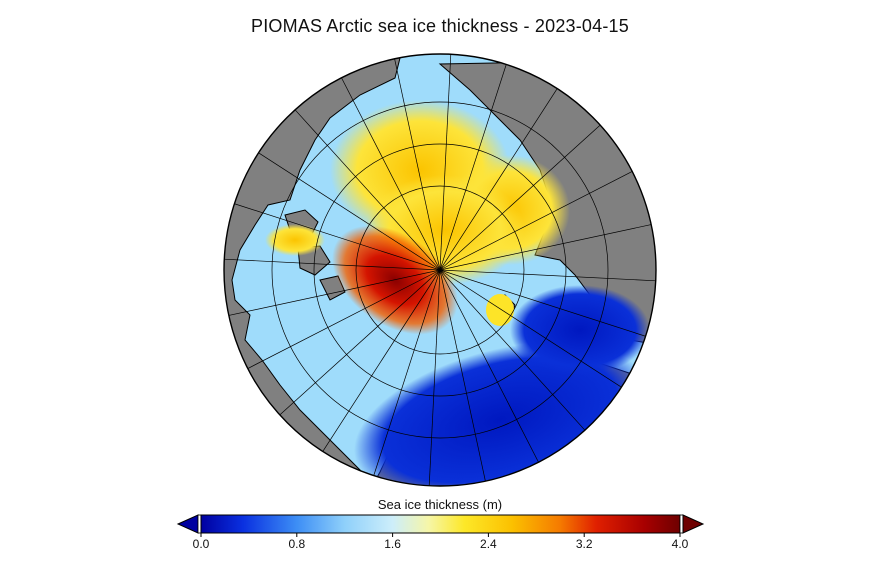 The height and width of the screenshot is (576, 880). What do you see at coordinates (440, 504) in the screenshot?
I see `colorbar-label: Sea ice thickness (m)` at bounding box center [440, 504].